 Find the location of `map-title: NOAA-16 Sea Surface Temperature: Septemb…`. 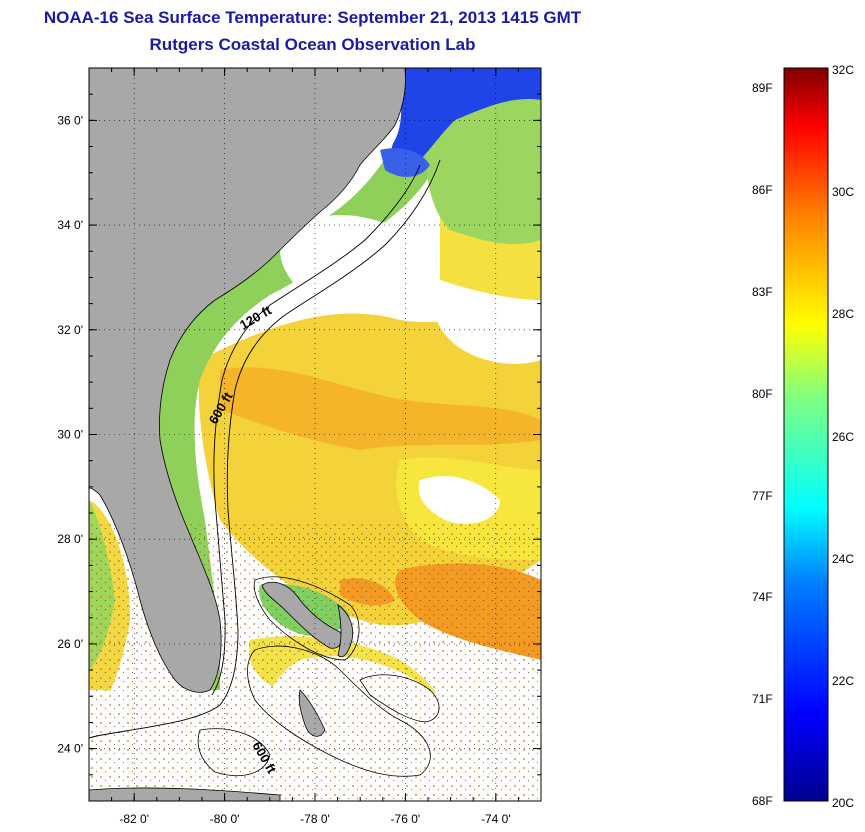

map-title: NOAA-16 Sea Surface Temperature: Septemb… is located at coordinates (312, 17).